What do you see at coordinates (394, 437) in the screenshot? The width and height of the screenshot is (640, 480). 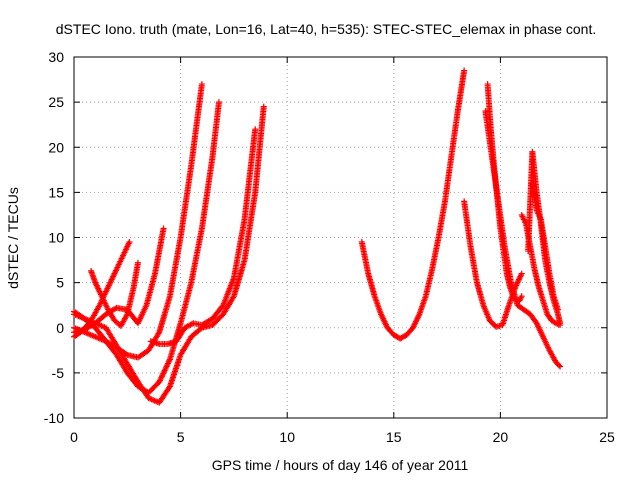 I see `x-tick-label: 15` at bounding box center [394, 437].